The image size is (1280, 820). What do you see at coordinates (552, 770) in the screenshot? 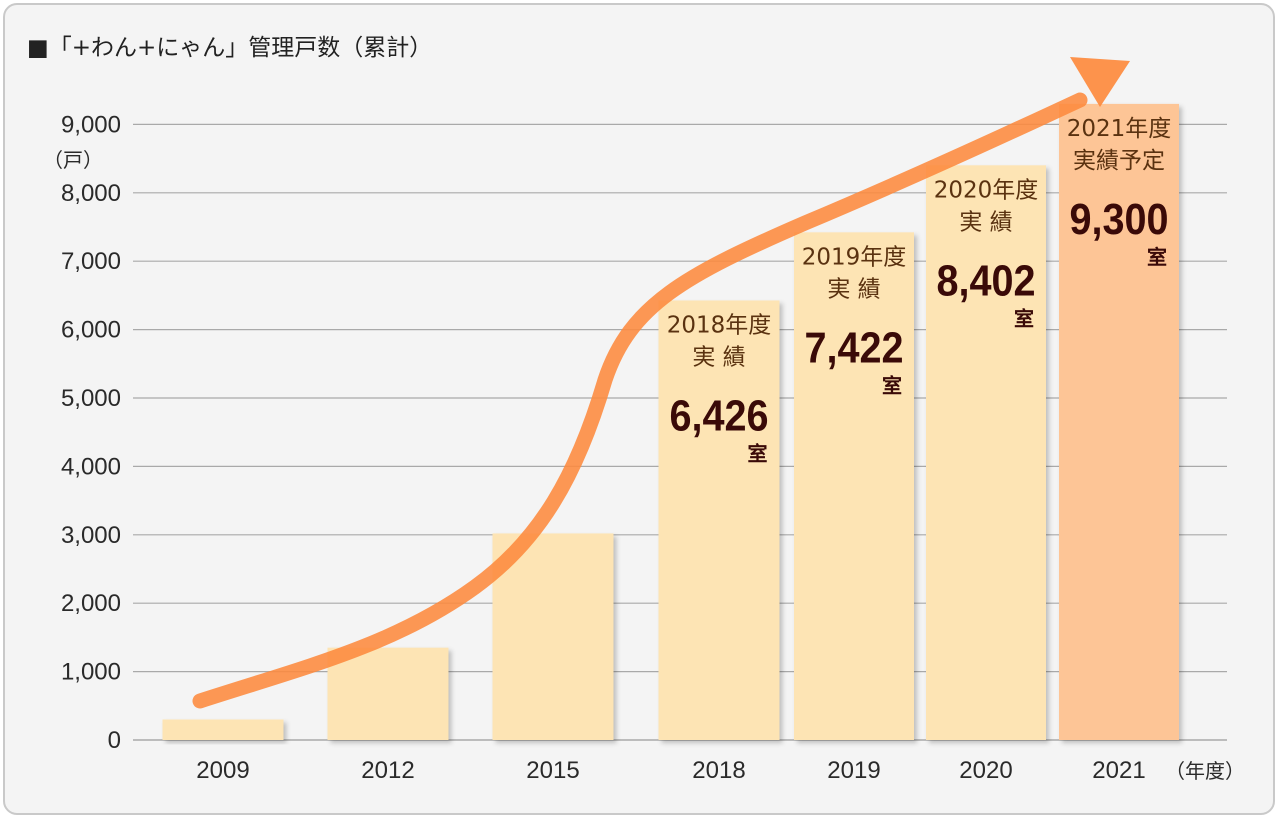
I see `x-tick-label: 2015` at bounding box center [552, 770].